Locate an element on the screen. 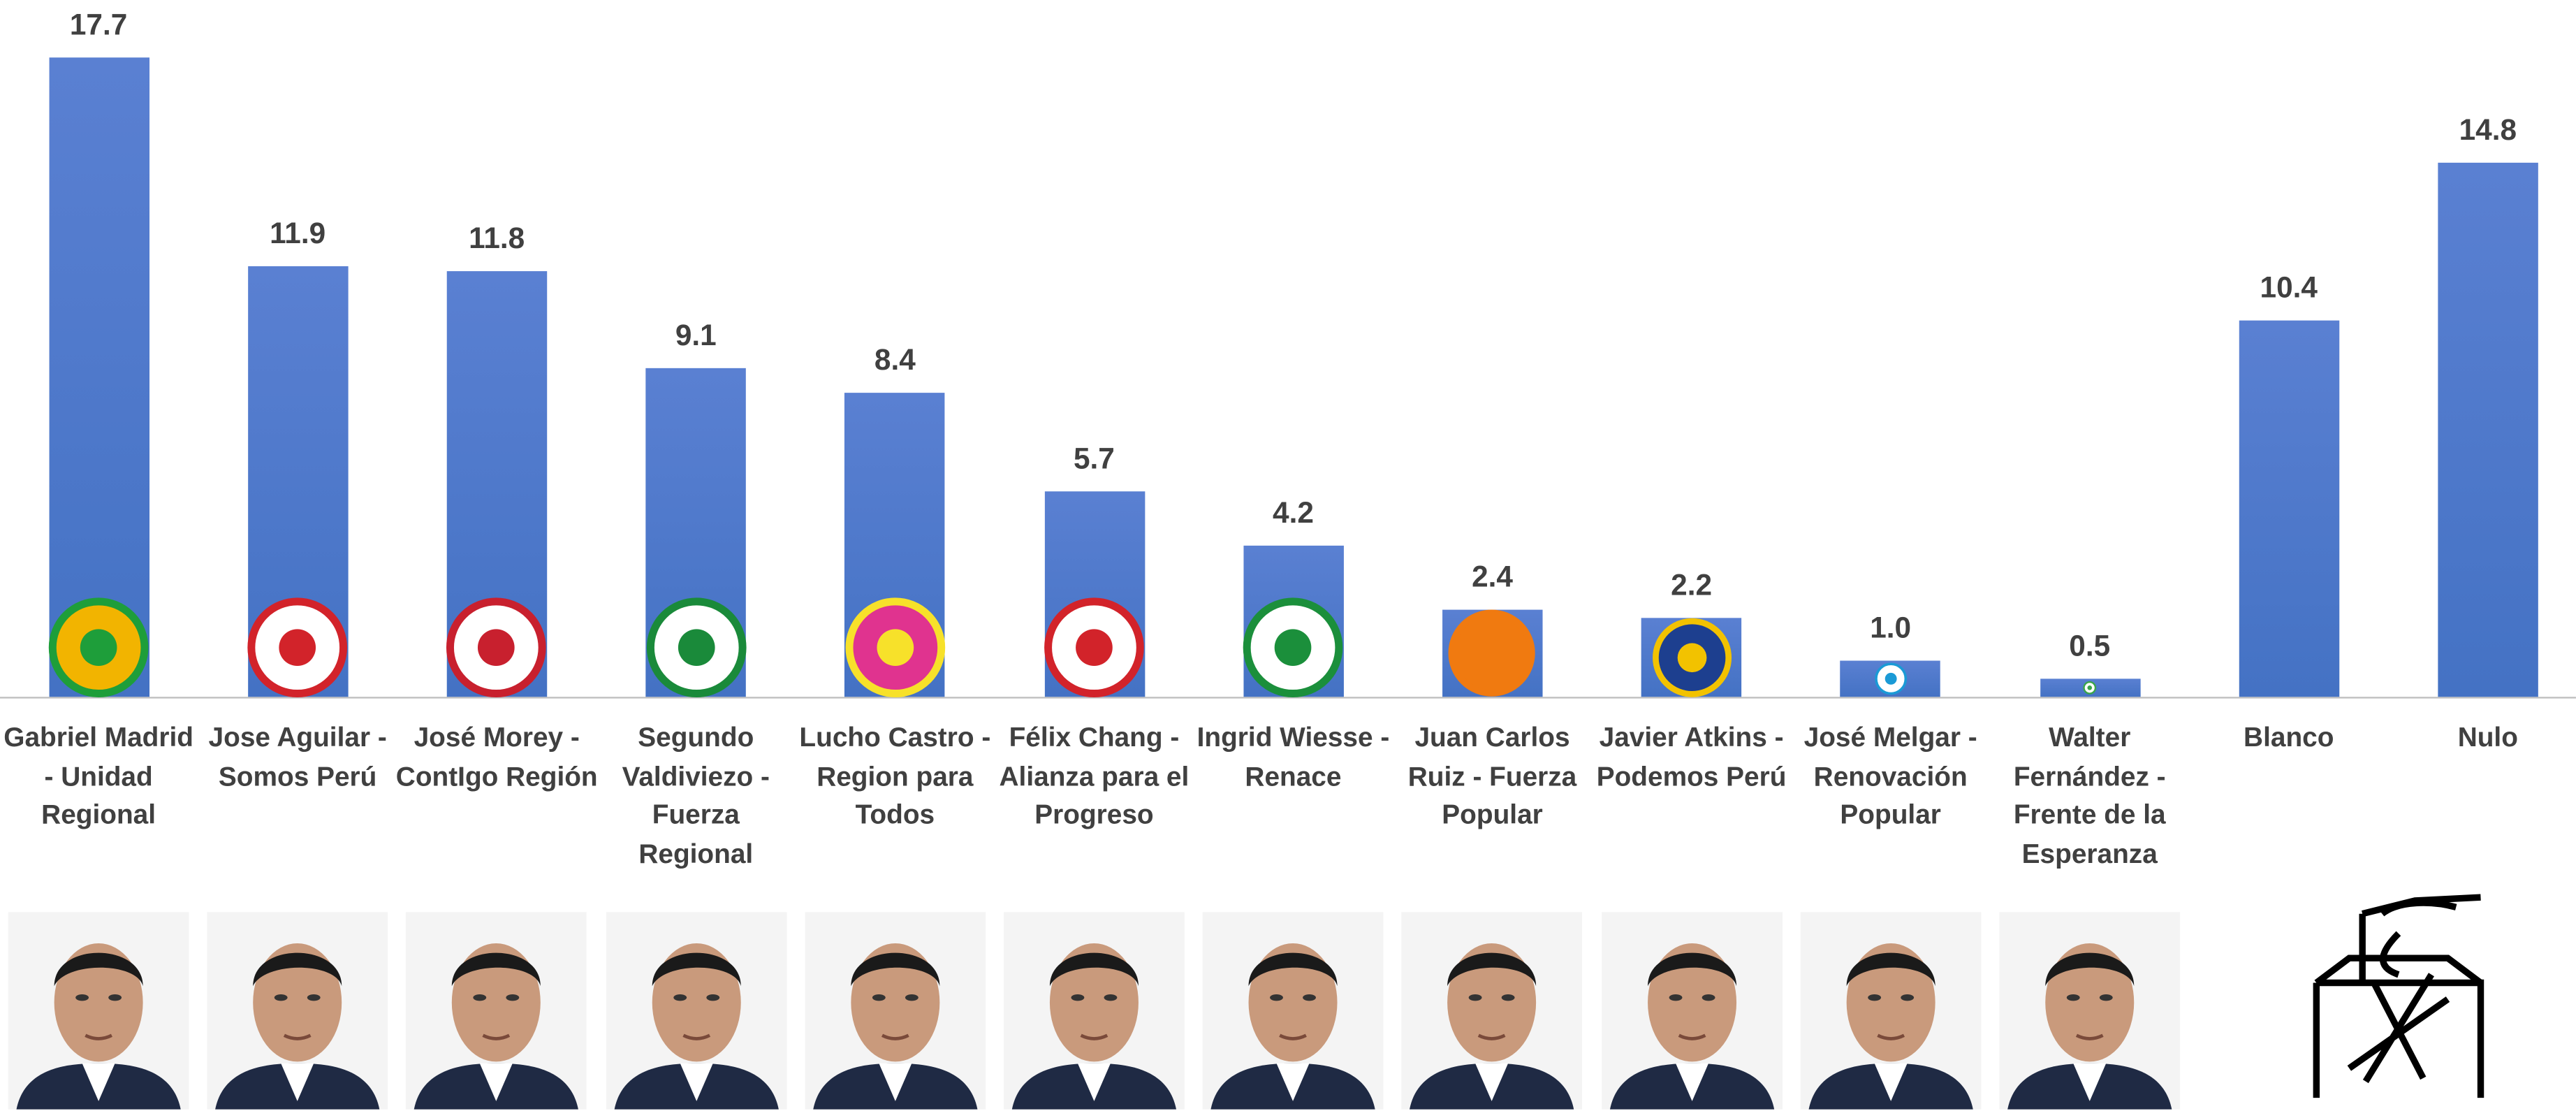 This screenshot has width=2576, height=1118. value-label: 5.7 is located at coordinates (1094, 458).